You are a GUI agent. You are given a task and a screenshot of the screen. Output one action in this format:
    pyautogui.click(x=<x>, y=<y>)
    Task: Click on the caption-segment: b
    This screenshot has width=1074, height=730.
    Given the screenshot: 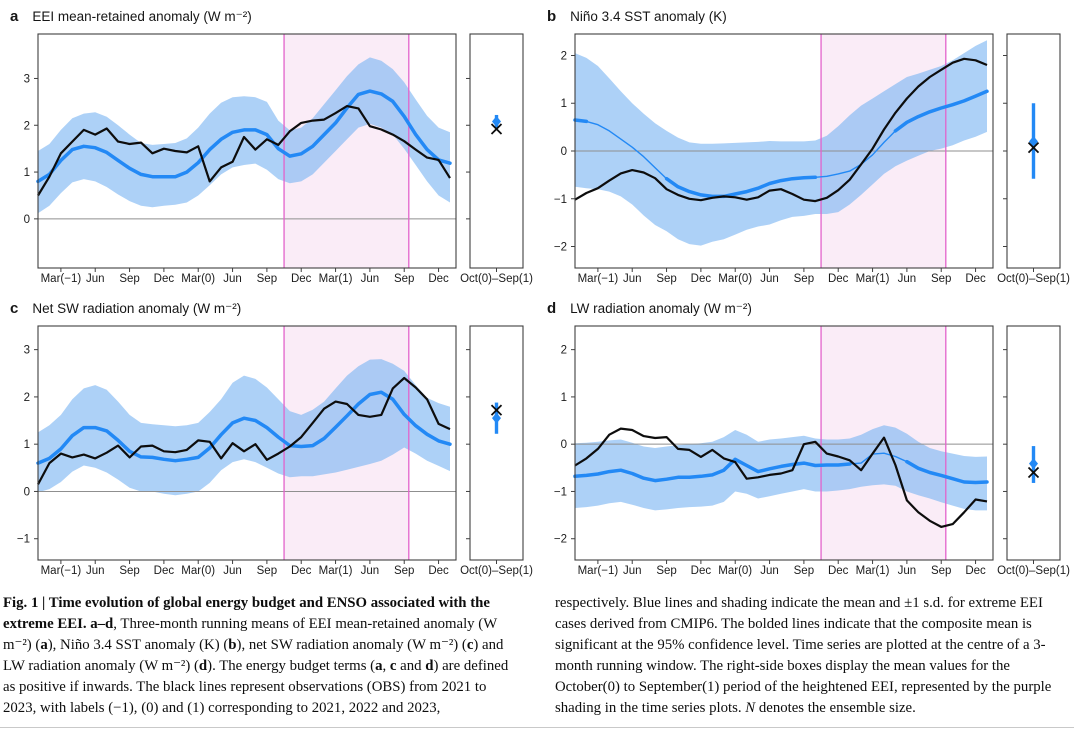 What is the action you would take?
    pyautogui.click(x=232, y=645)
    